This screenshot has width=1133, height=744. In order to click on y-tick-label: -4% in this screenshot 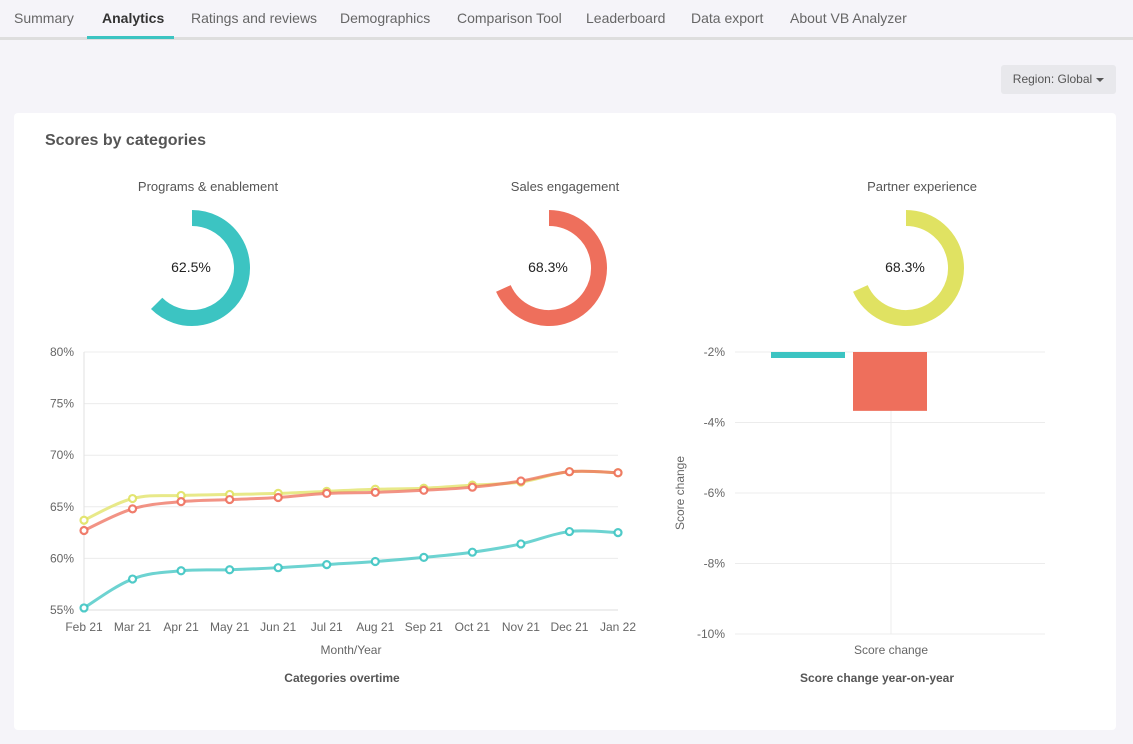, I will do `click(715, 423)`.